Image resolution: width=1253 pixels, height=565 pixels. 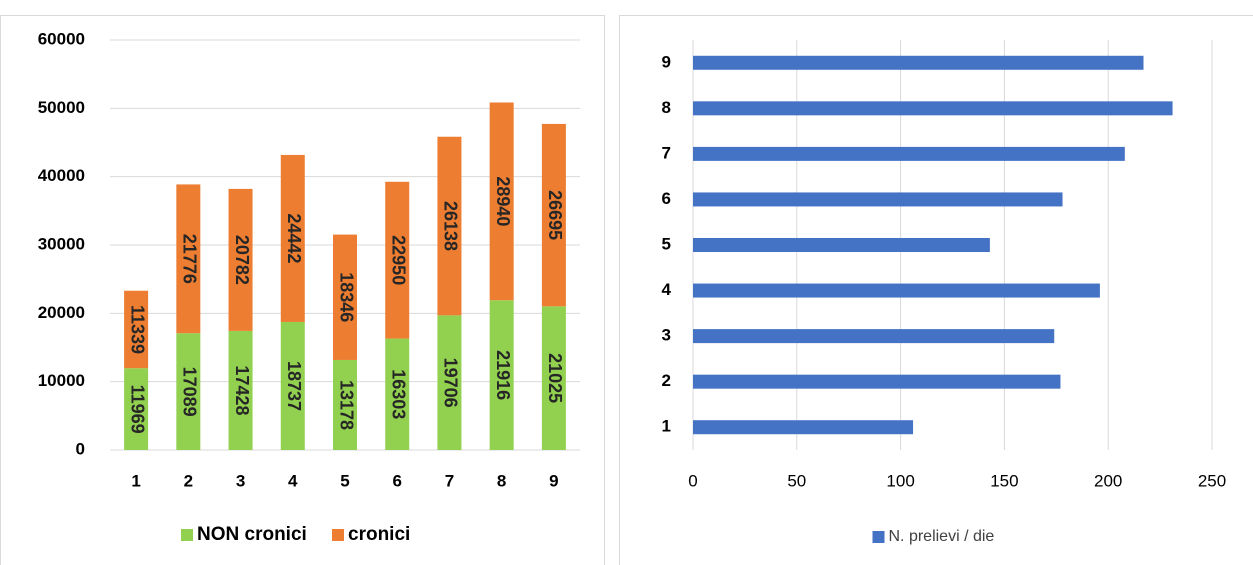 I want to click on data-label: 22950, so click(x=398, y=260).